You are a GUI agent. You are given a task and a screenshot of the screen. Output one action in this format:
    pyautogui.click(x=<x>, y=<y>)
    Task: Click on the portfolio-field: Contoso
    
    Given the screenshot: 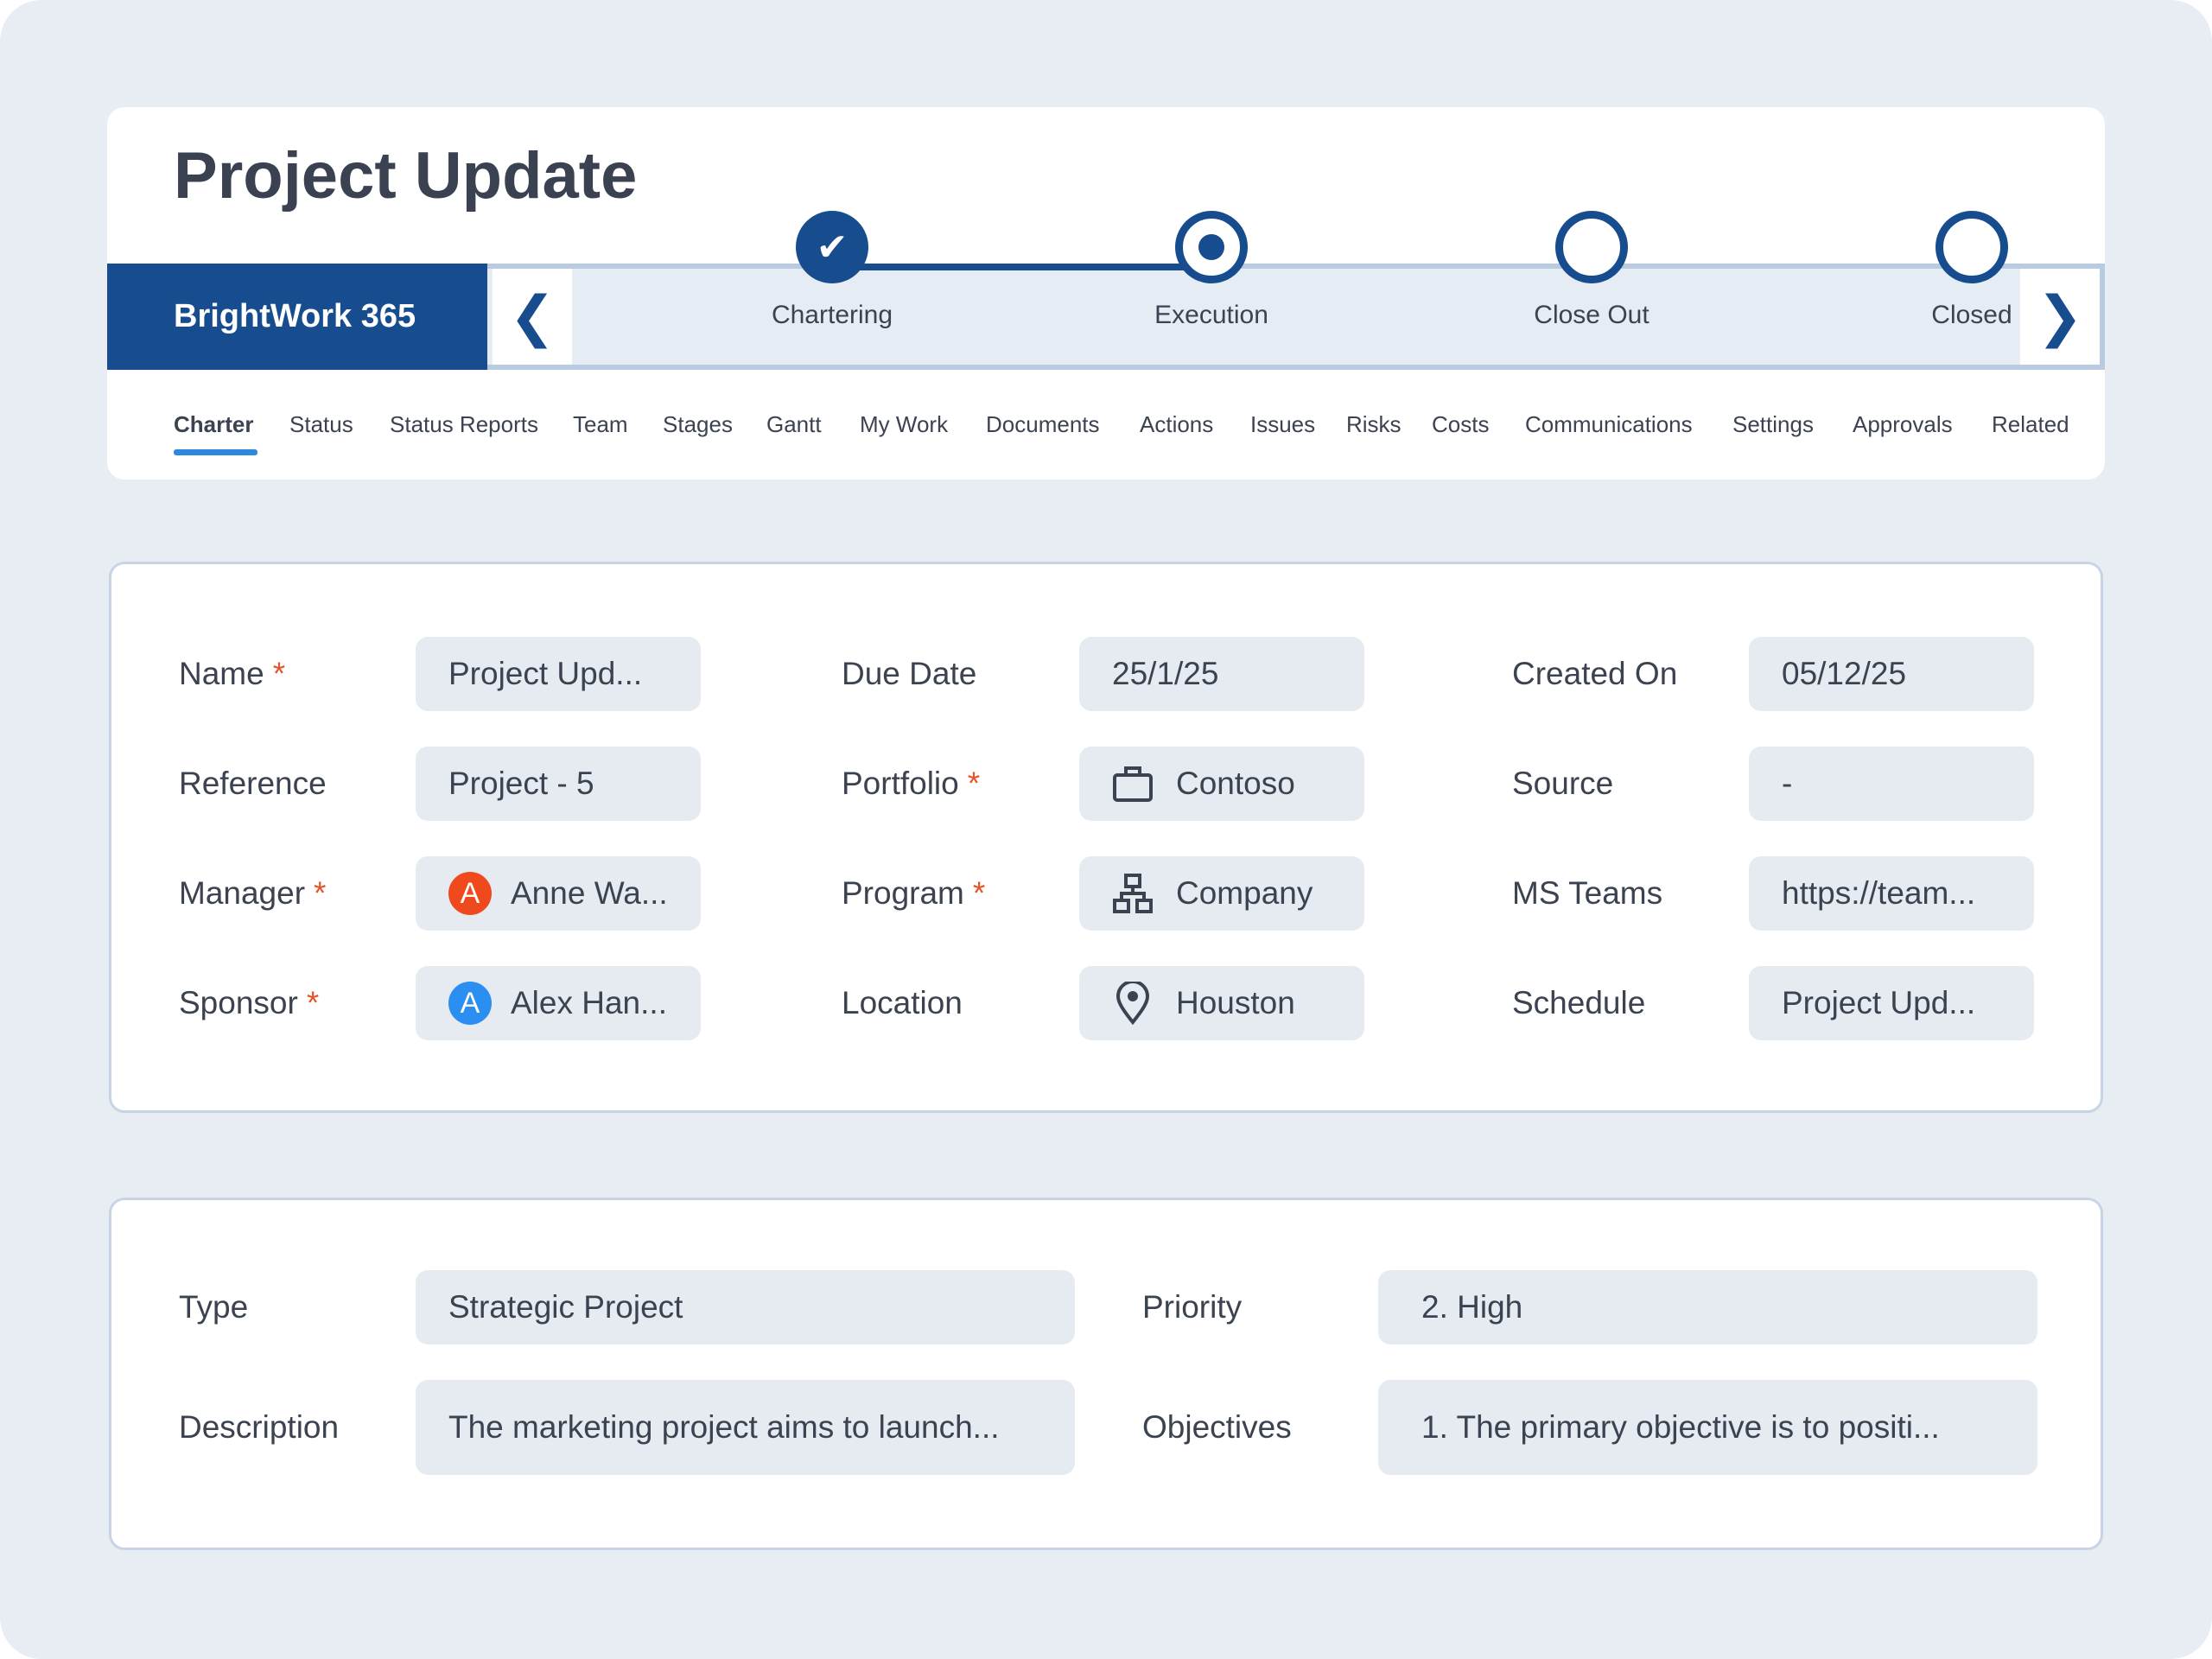 What is the action you would take?
    pyautogui.click(x=1221, y=784)
    